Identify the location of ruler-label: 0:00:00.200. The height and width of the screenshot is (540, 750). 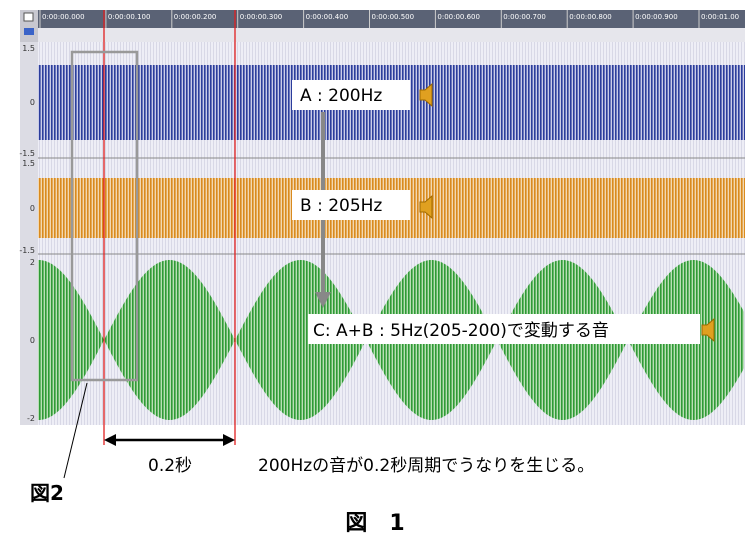
(195, 17).